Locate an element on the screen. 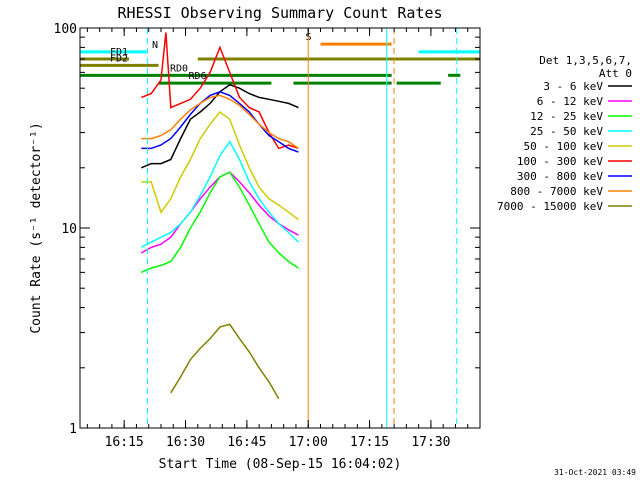 This screenshot has height=480, width=640. legend-header: Det 1,3,5,6,7, is located at coordinates (585, 60).